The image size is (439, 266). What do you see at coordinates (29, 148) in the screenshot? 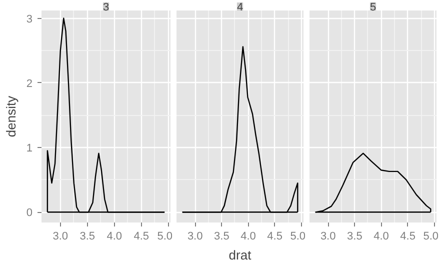
I see `y-tick-label: 1` at bounding box center [29, 148].